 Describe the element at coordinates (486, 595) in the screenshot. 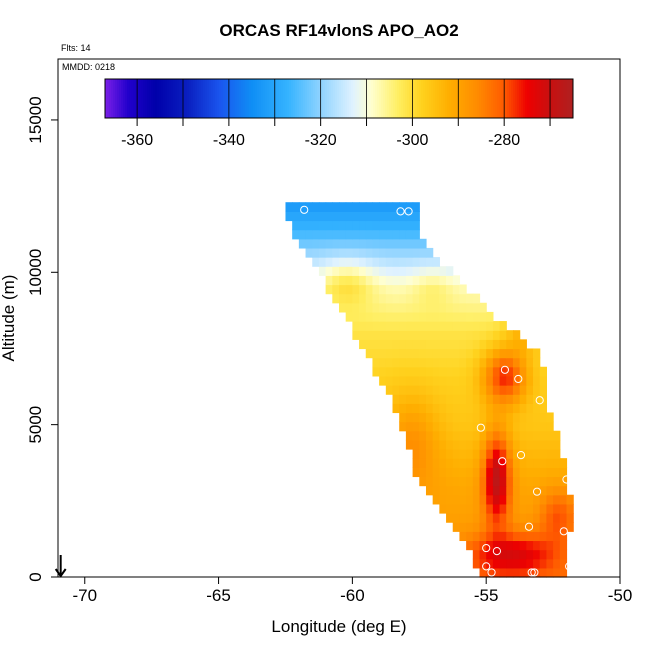

I see `x-tick-label: -55` at that location.